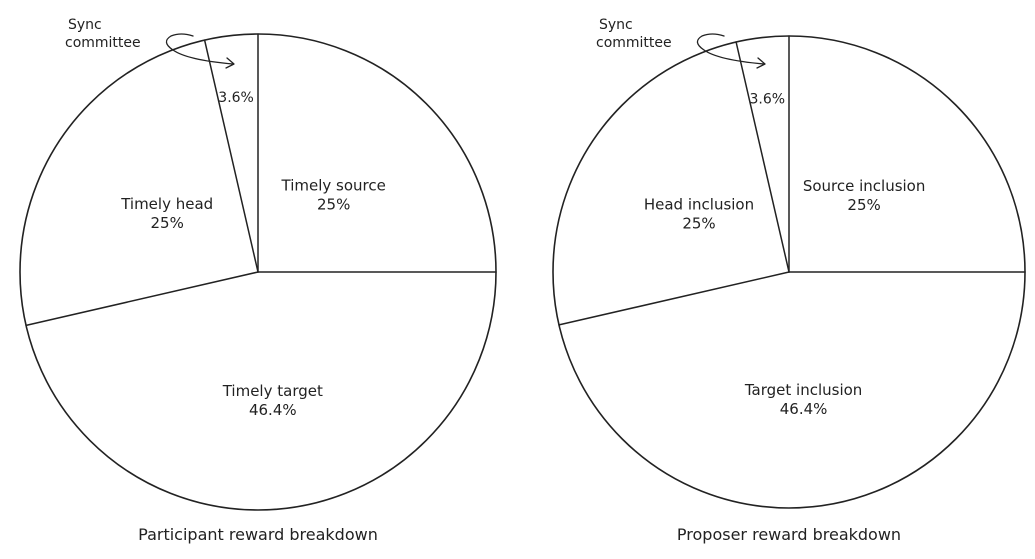 The width and height of the screenshot is (1035, 559). I want to click on participant-slice-name-label: Timely source, so click(333, 185).